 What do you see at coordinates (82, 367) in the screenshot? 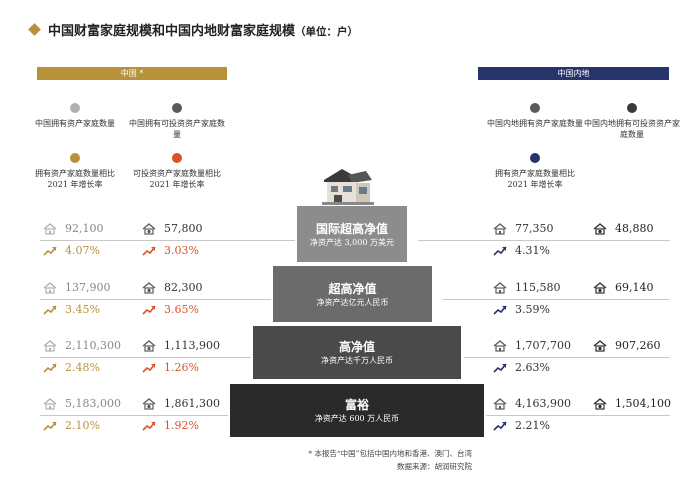
I see `value-text: 2.48%` at bounding box center [82, 367].